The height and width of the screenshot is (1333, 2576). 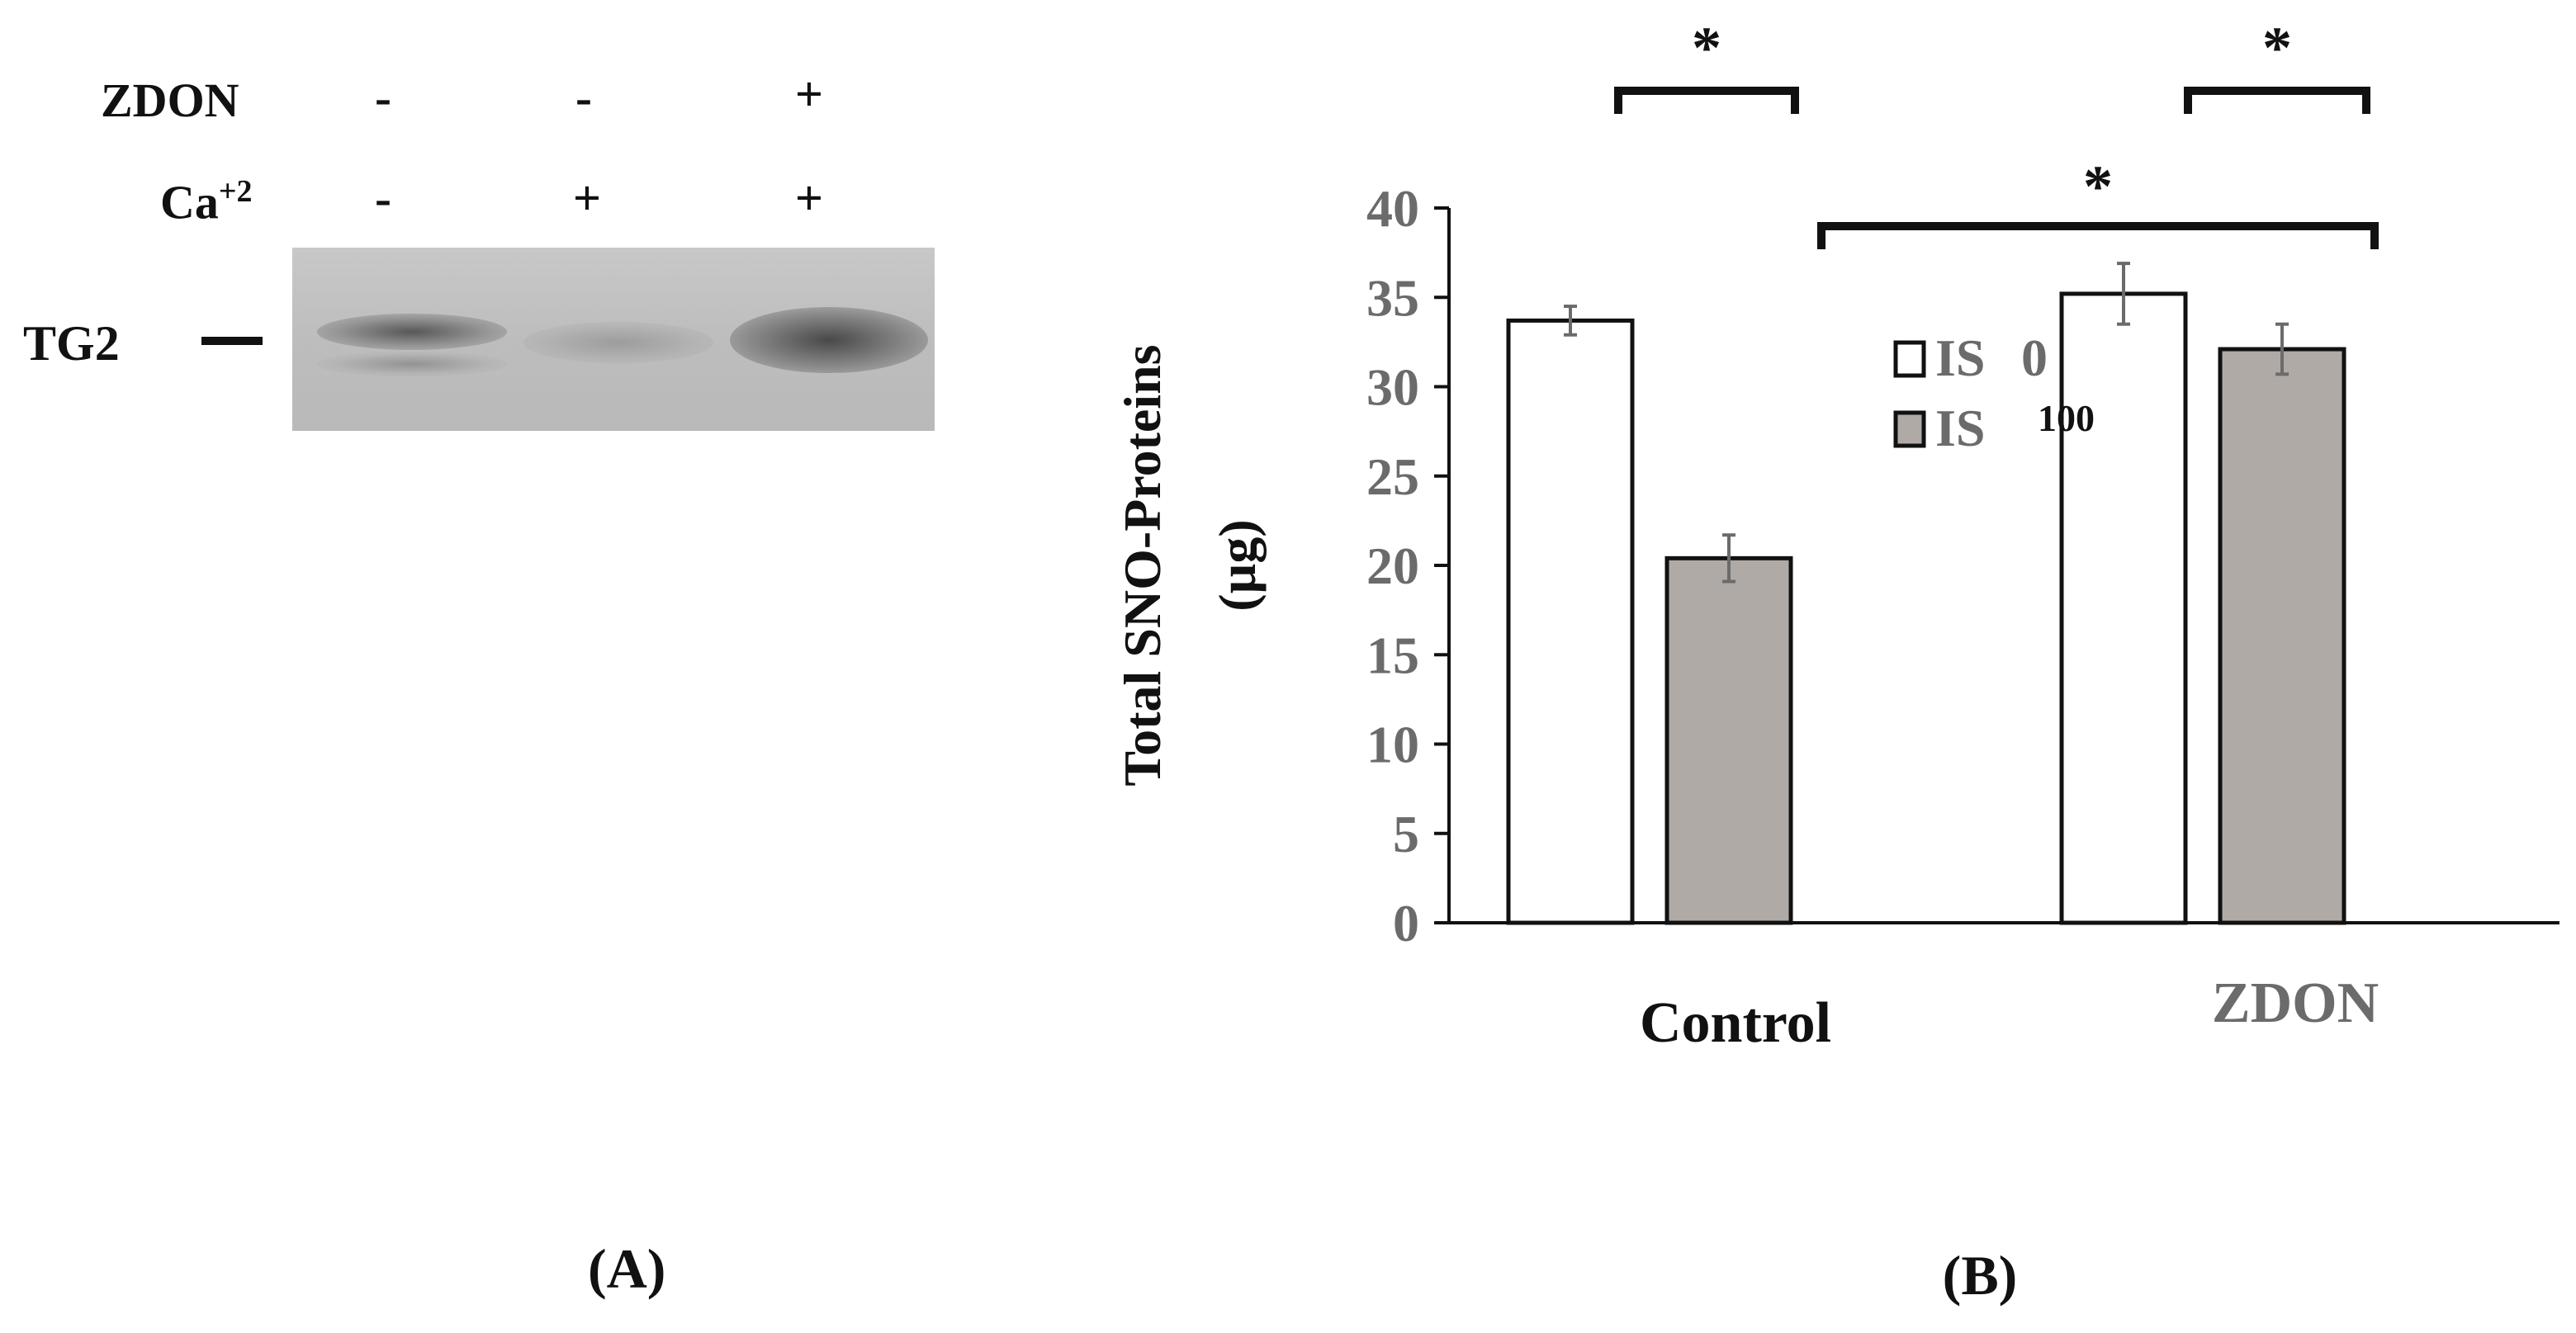 What do you see at coordinates (2034, 358) in the screenshot?
I see `legend-suffix-is0: 0` at bounding box center [2034, 358].